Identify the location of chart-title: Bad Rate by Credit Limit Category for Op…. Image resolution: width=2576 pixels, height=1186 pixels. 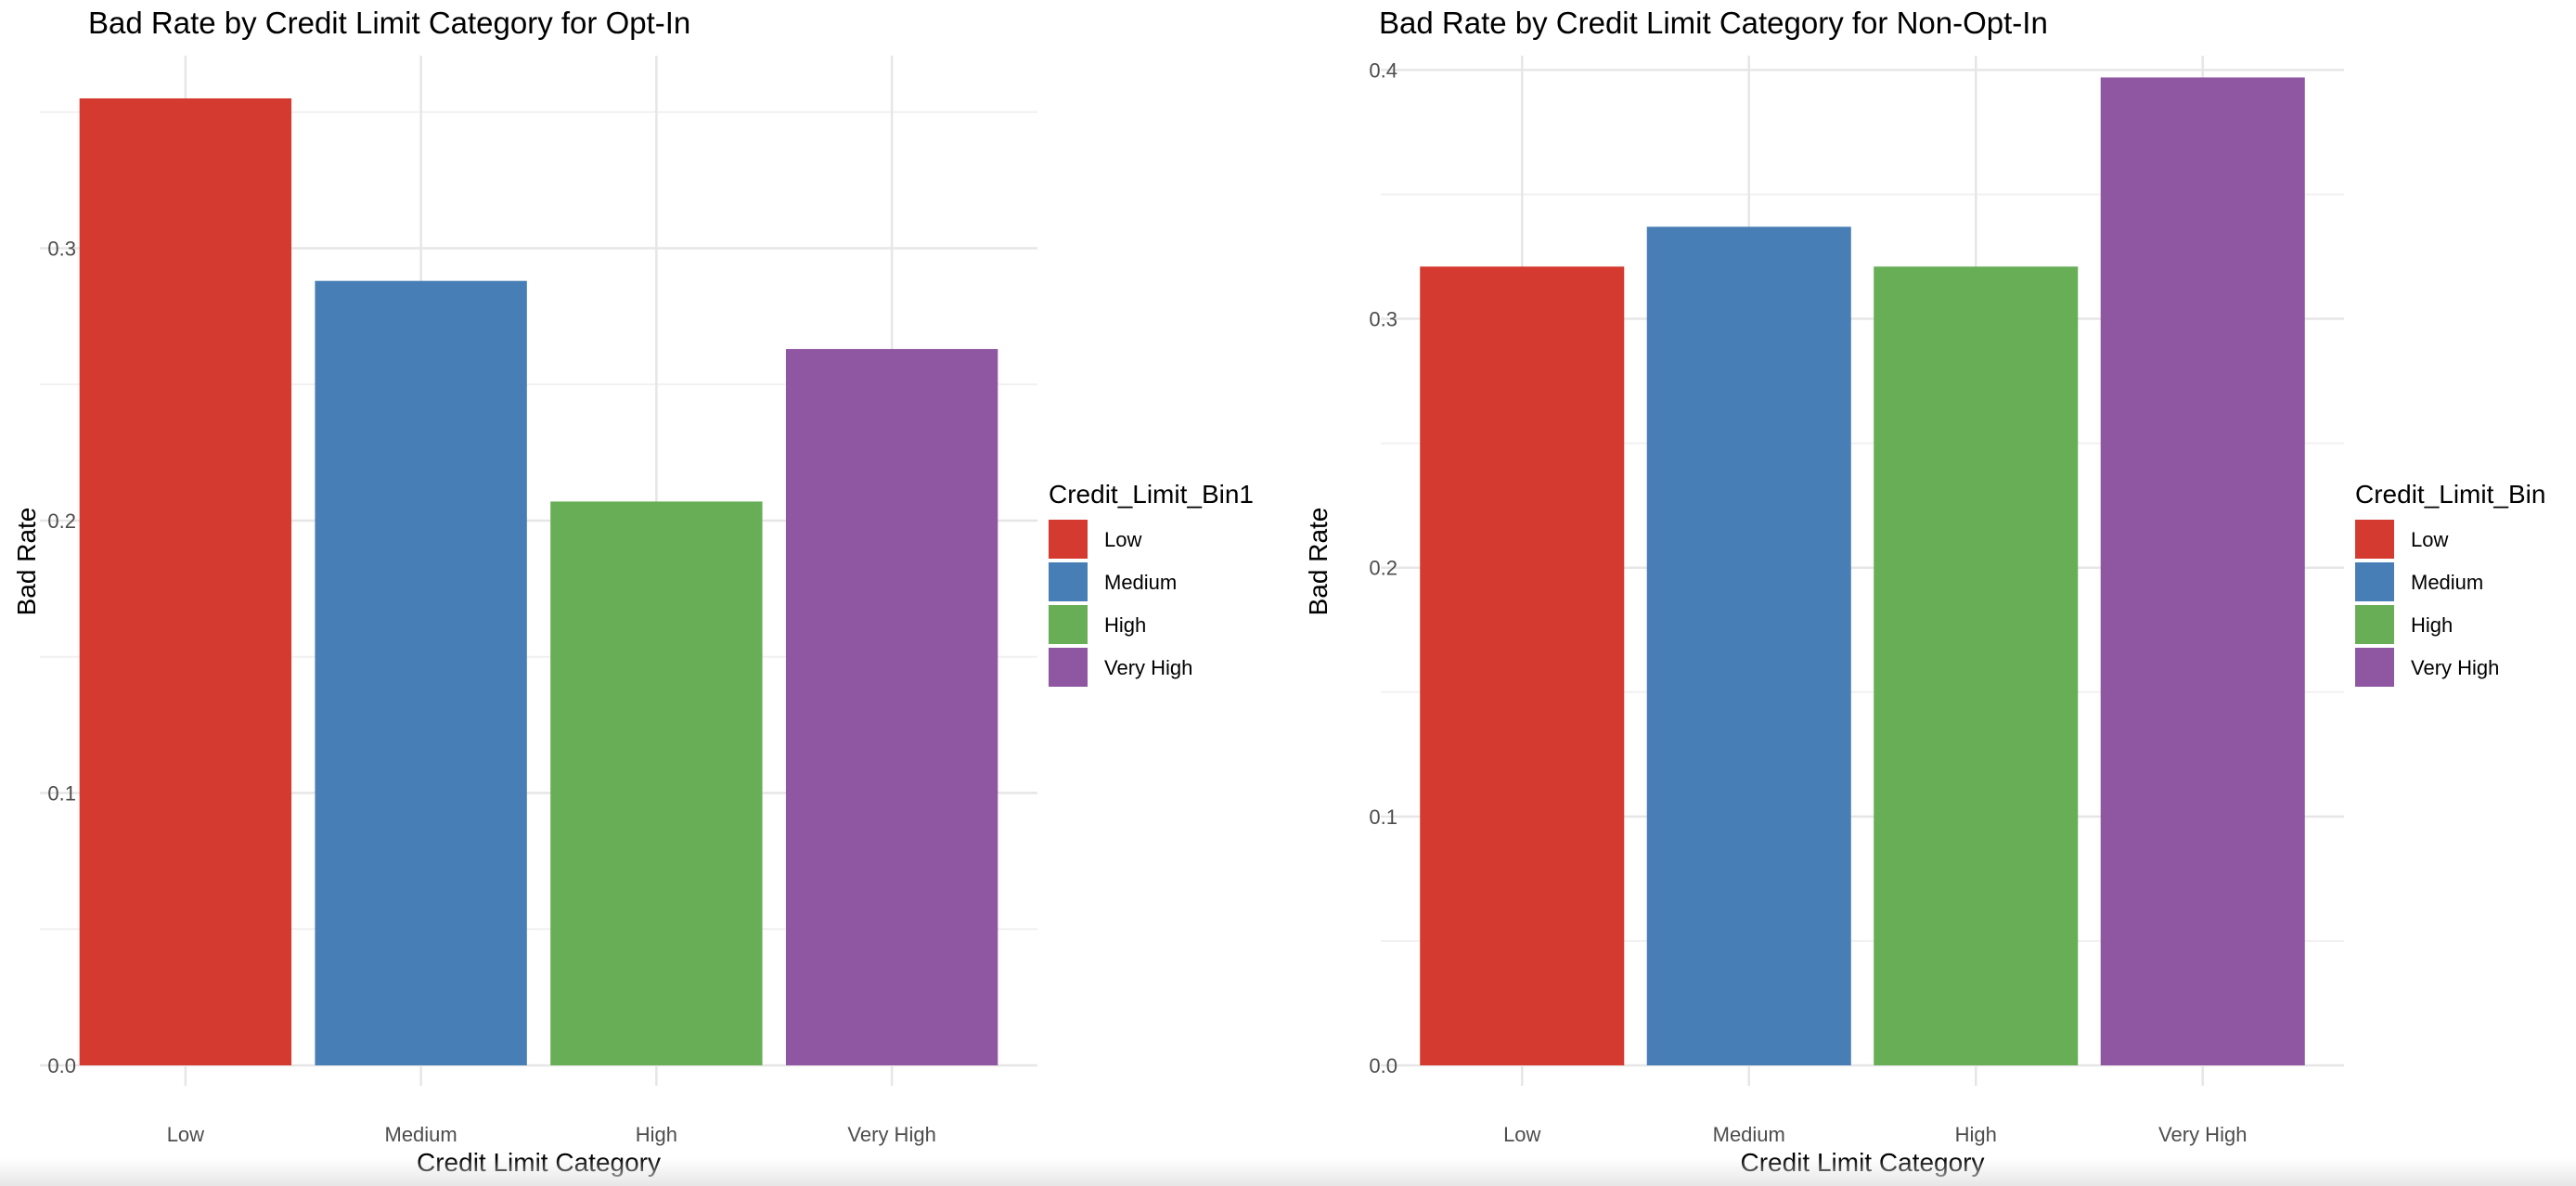
(389, 23).